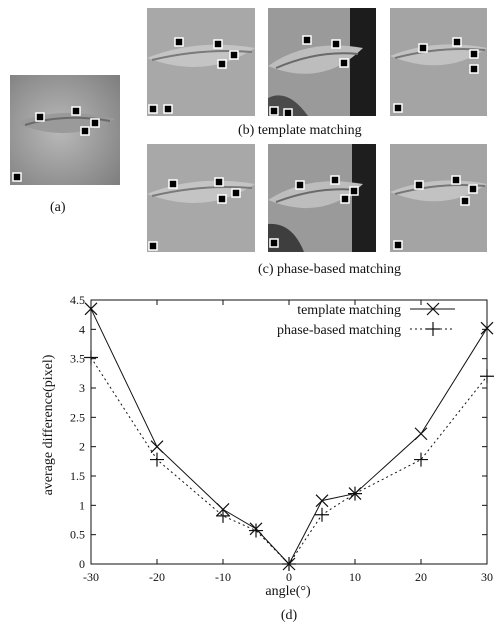 This screenshot has height=630, width=495. I want to click on panel-b3-image, so click(438, 62).